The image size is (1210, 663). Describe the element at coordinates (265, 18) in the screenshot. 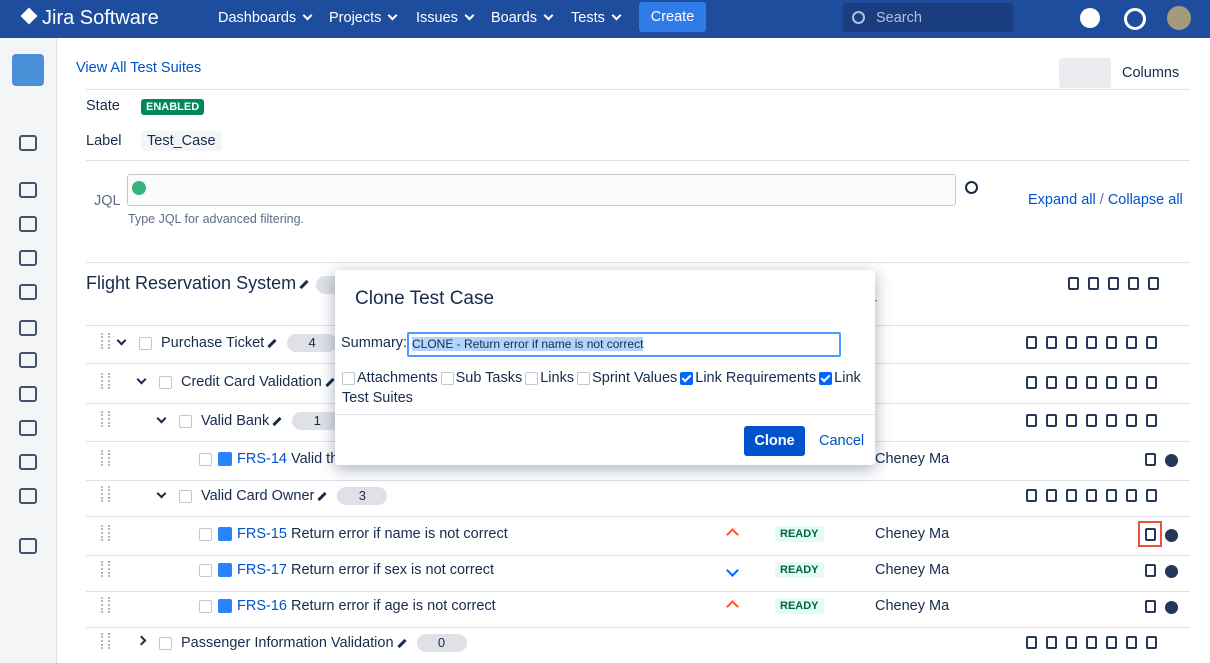

I see `nav-menu: Dashboards` at that location.